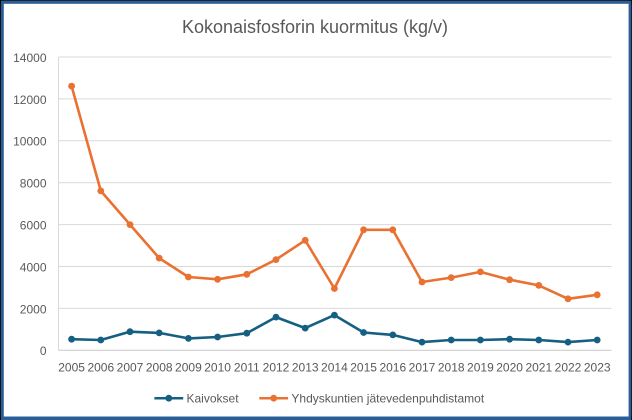 The width and height of the screenshot is (632, 420). Describe the element at coordinates (71, 368) in the screenshot. I see `svg-text: 2005` at that location.